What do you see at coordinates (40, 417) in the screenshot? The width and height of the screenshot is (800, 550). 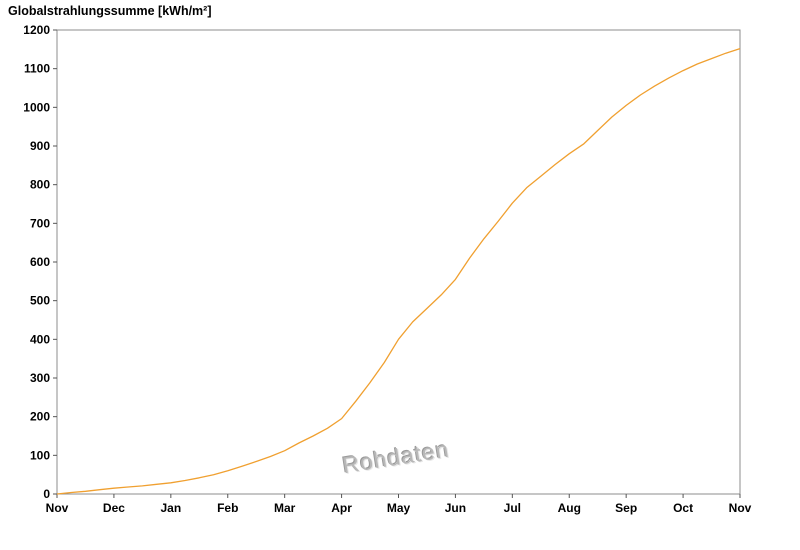 I see `y-axis-label: 200` at bounding box center [40, 417].